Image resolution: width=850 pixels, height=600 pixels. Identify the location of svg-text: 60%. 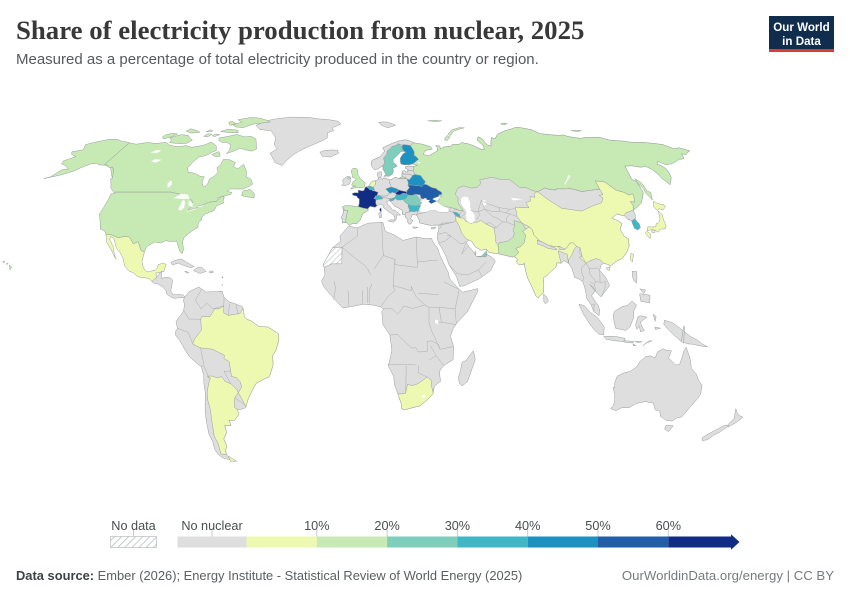
(668, 526).